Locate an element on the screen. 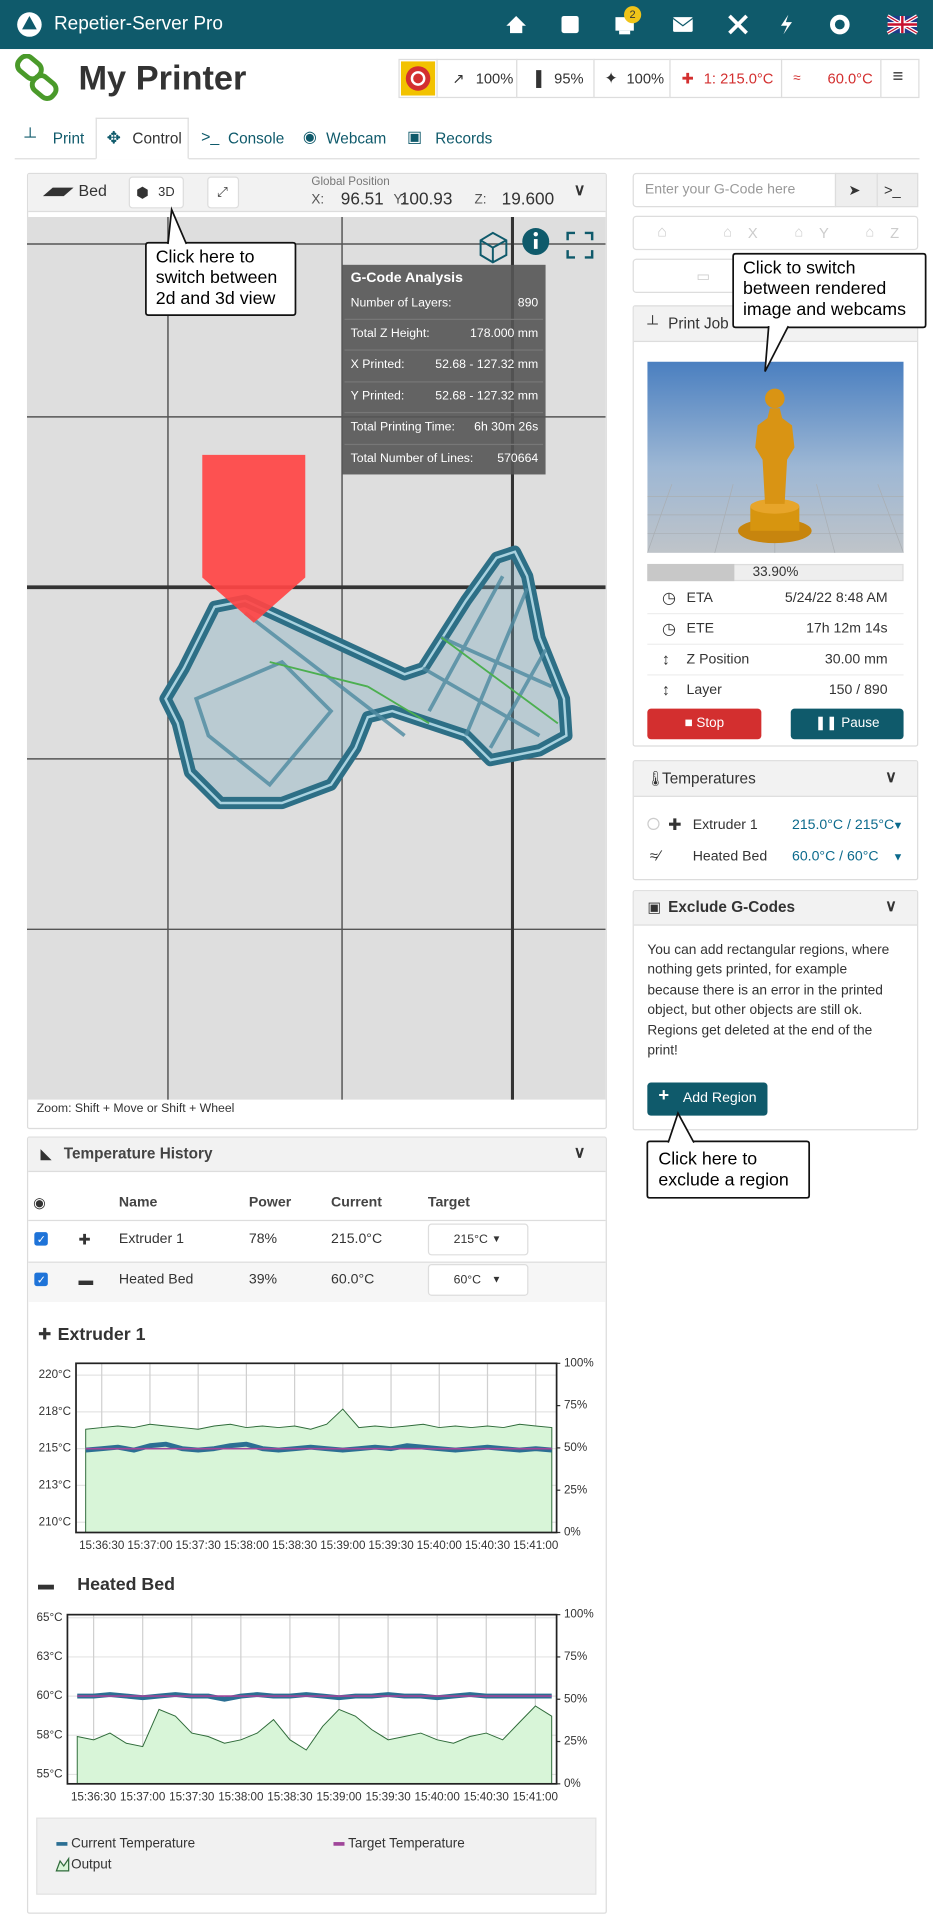 This screenshot has height=1922, width=933. column-header: Target is located at coordinates (448, 1203).